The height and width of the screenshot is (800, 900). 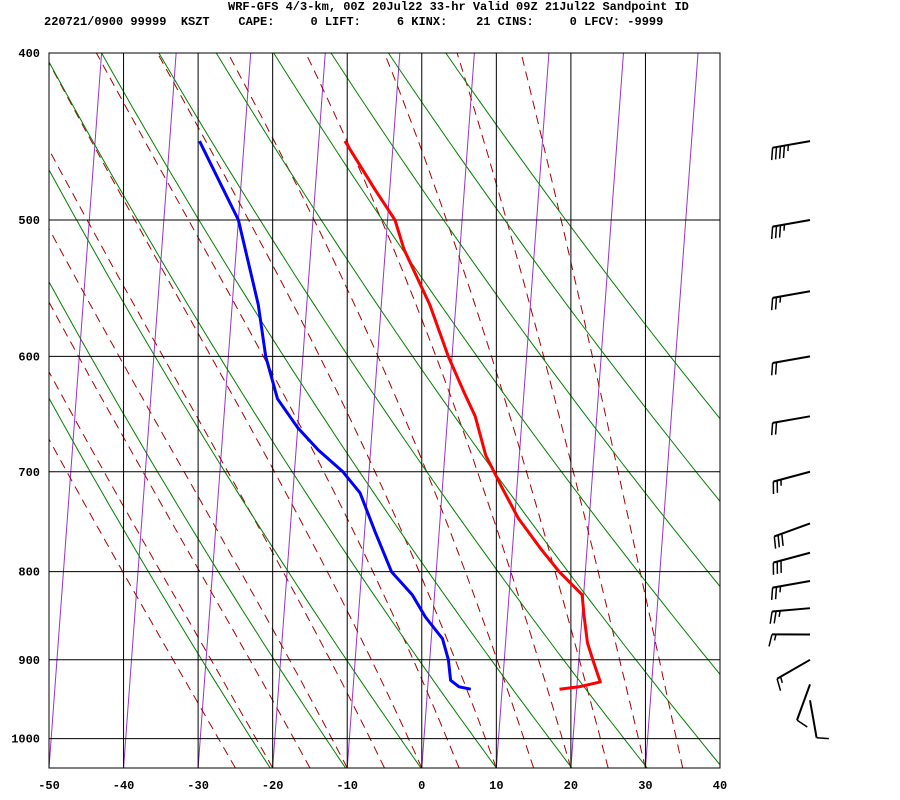 What do you see at coordinates (582, 236) in the screenshot?
I see `dry-adiabat-line` at bounding box center [582, 236].